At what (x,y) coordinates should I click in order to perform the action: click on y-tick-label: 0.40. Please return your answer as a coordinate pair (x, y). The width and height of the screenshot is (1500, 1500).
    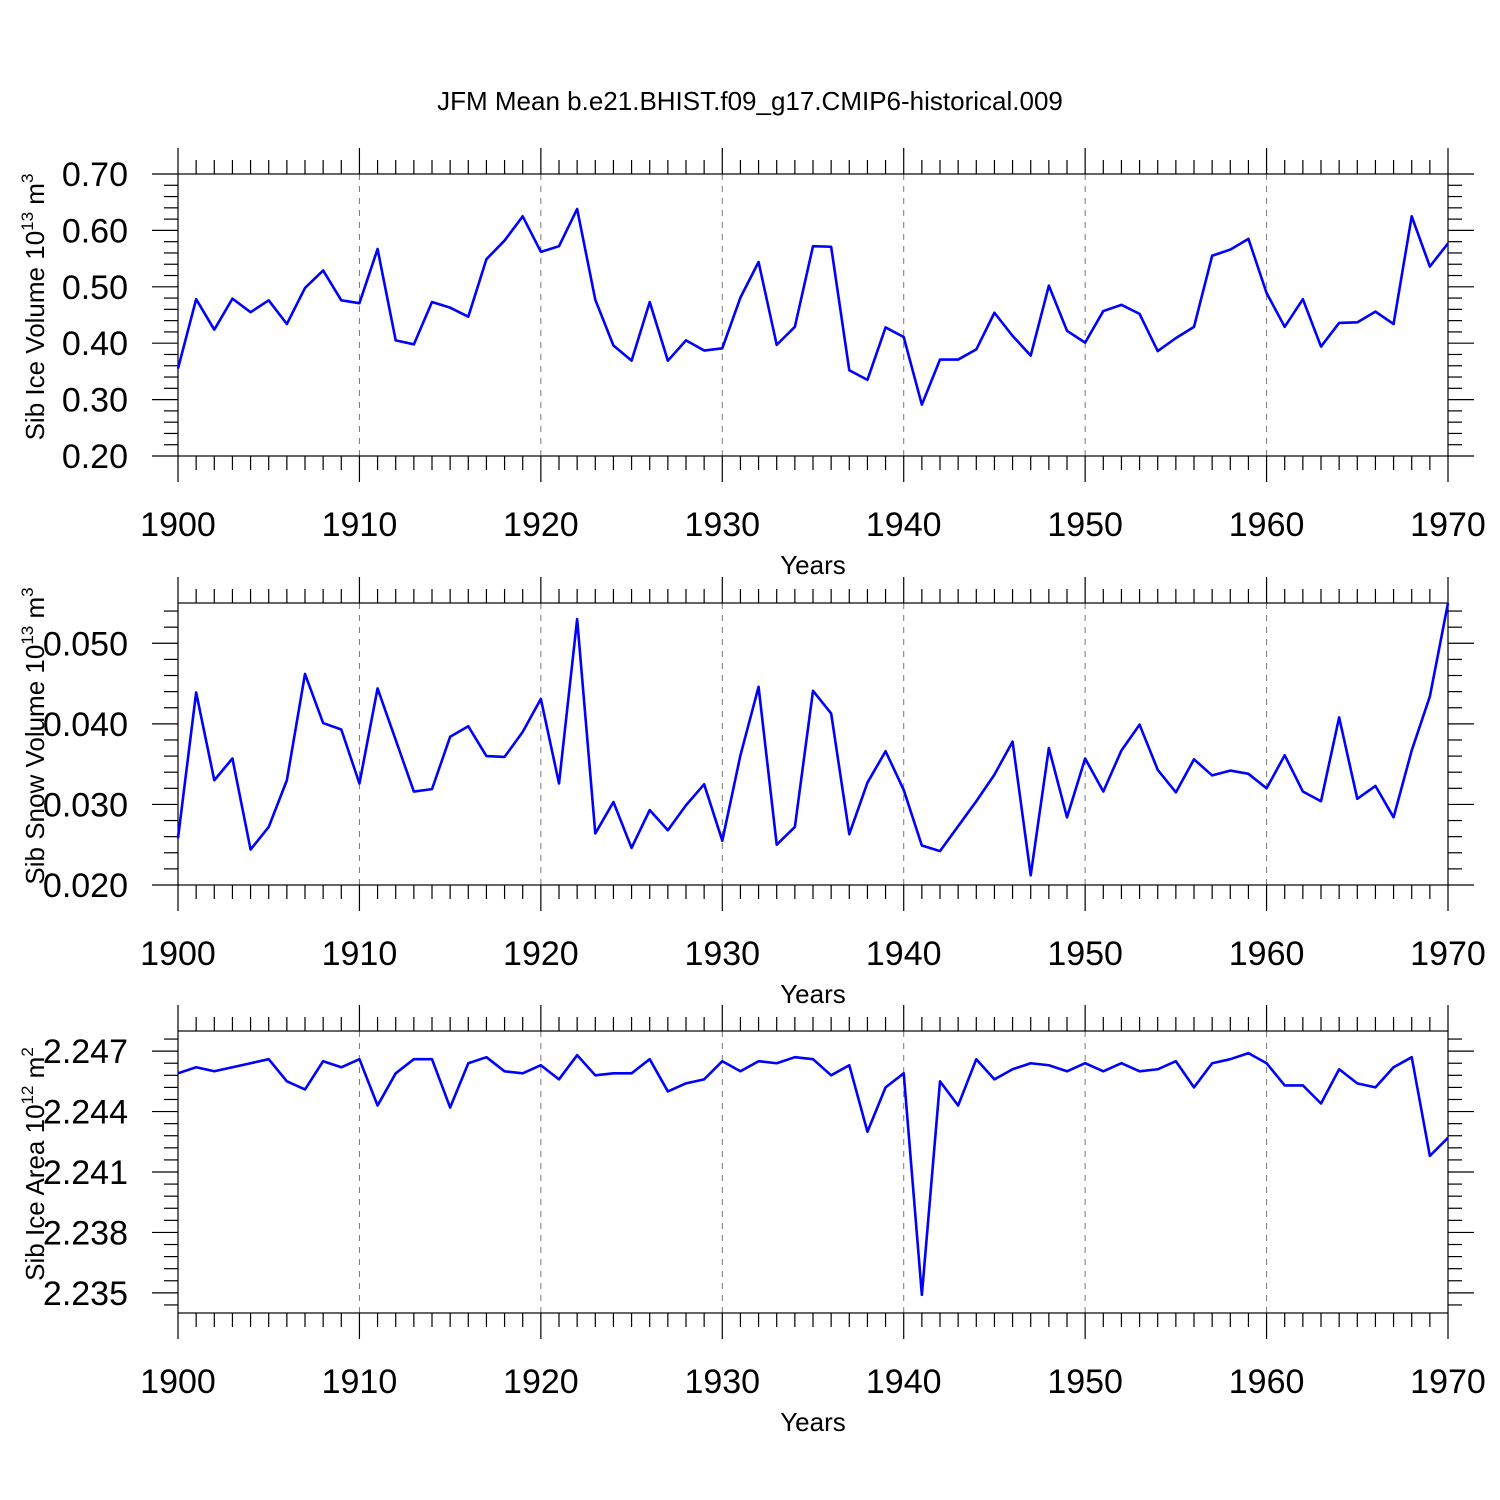
    Looking at the image, I should click on (95, 344).